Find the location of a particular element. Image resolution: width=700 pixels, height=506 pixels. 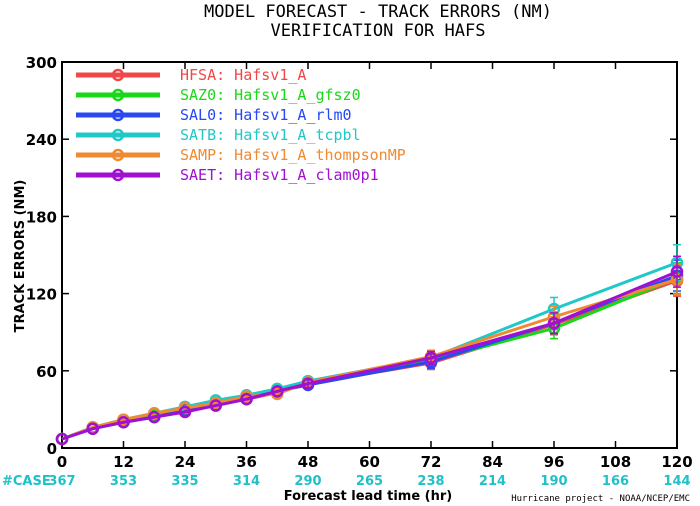

credit-text: Hurricane project - NOAA/NCEP/EMC is located at coordinates (600, 499).